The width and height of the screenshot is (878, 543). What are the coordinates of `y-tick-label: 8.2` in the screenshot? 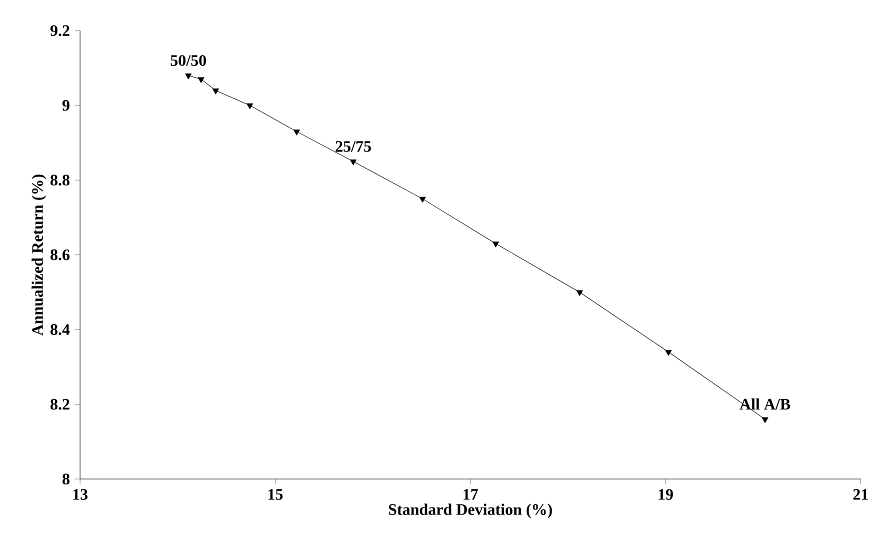 It's located at (60, 404).